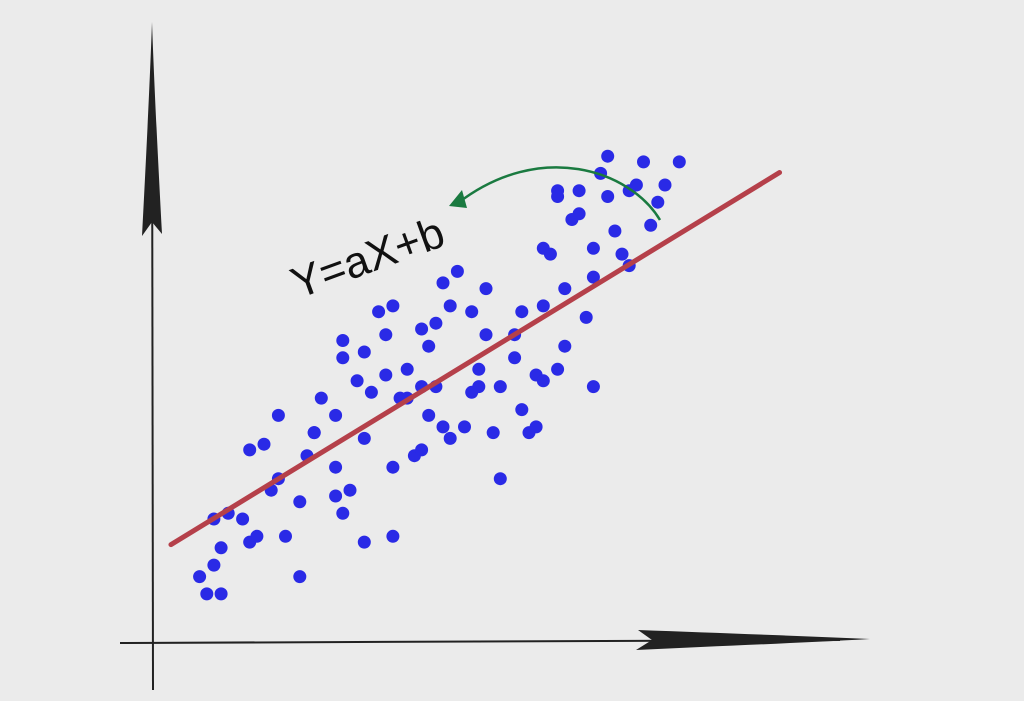 The image size is (1024, 701). I want to click on y-axis-arrowhead, so click(152, 129).